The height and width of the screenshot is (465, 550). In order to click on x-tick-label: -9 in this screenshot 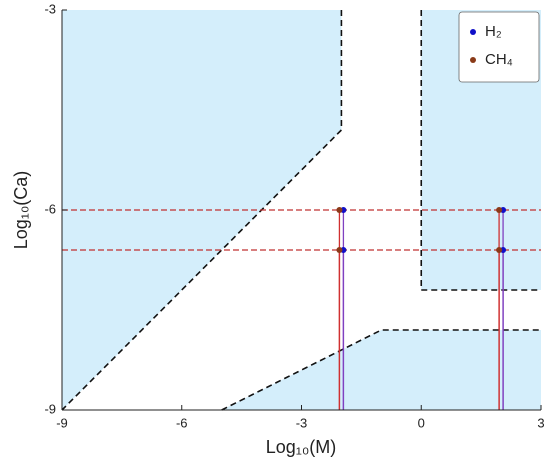, I will do `click(62, 422)`.